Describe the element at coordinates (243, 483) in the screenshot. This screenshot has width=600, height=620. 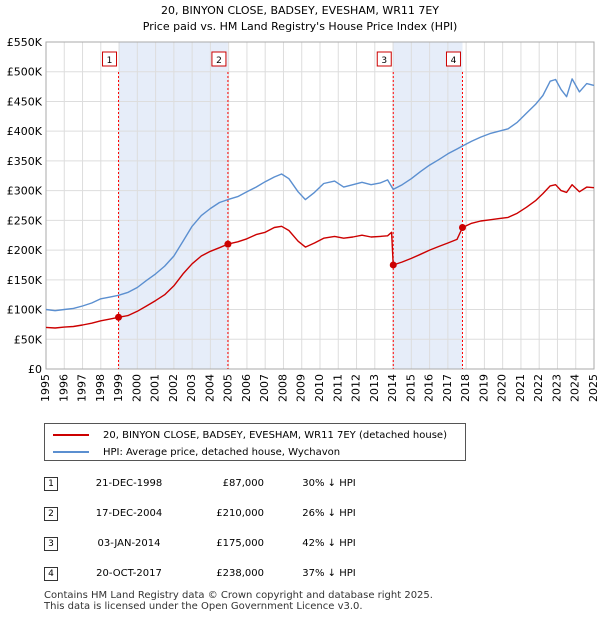
I see `sale-price: £87,000` at that location.